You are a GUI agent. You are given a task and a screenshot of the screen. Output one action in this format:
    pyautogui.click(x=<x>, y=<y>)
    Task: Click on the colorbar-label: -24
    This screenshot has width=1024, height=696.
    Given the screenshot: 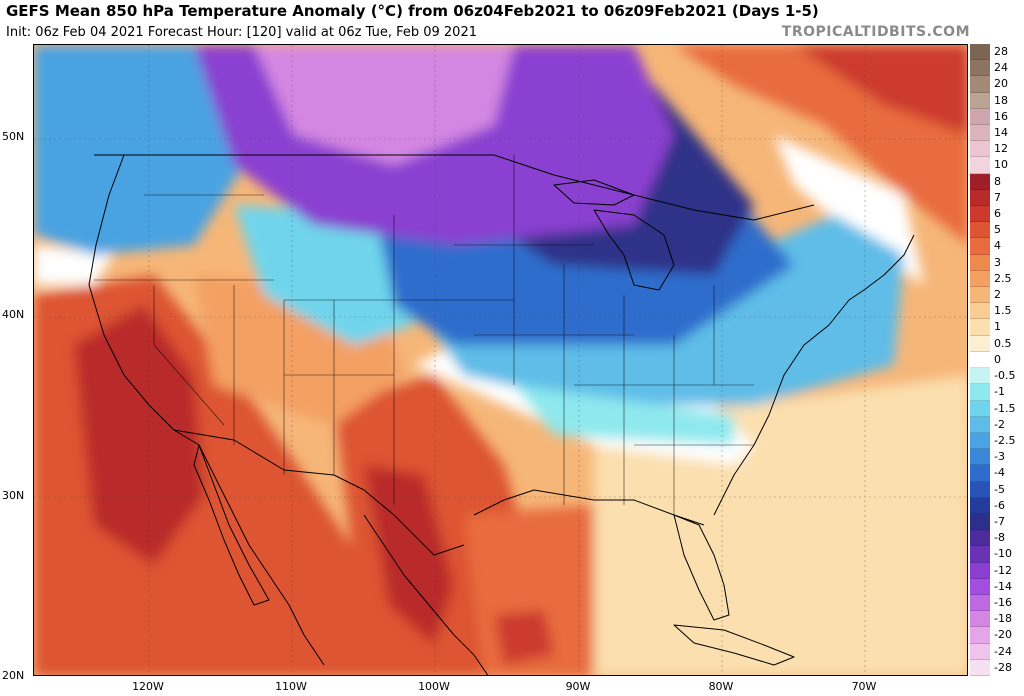 What is the action you would take?
    pyautogui.click(x=1003, y=651)
    